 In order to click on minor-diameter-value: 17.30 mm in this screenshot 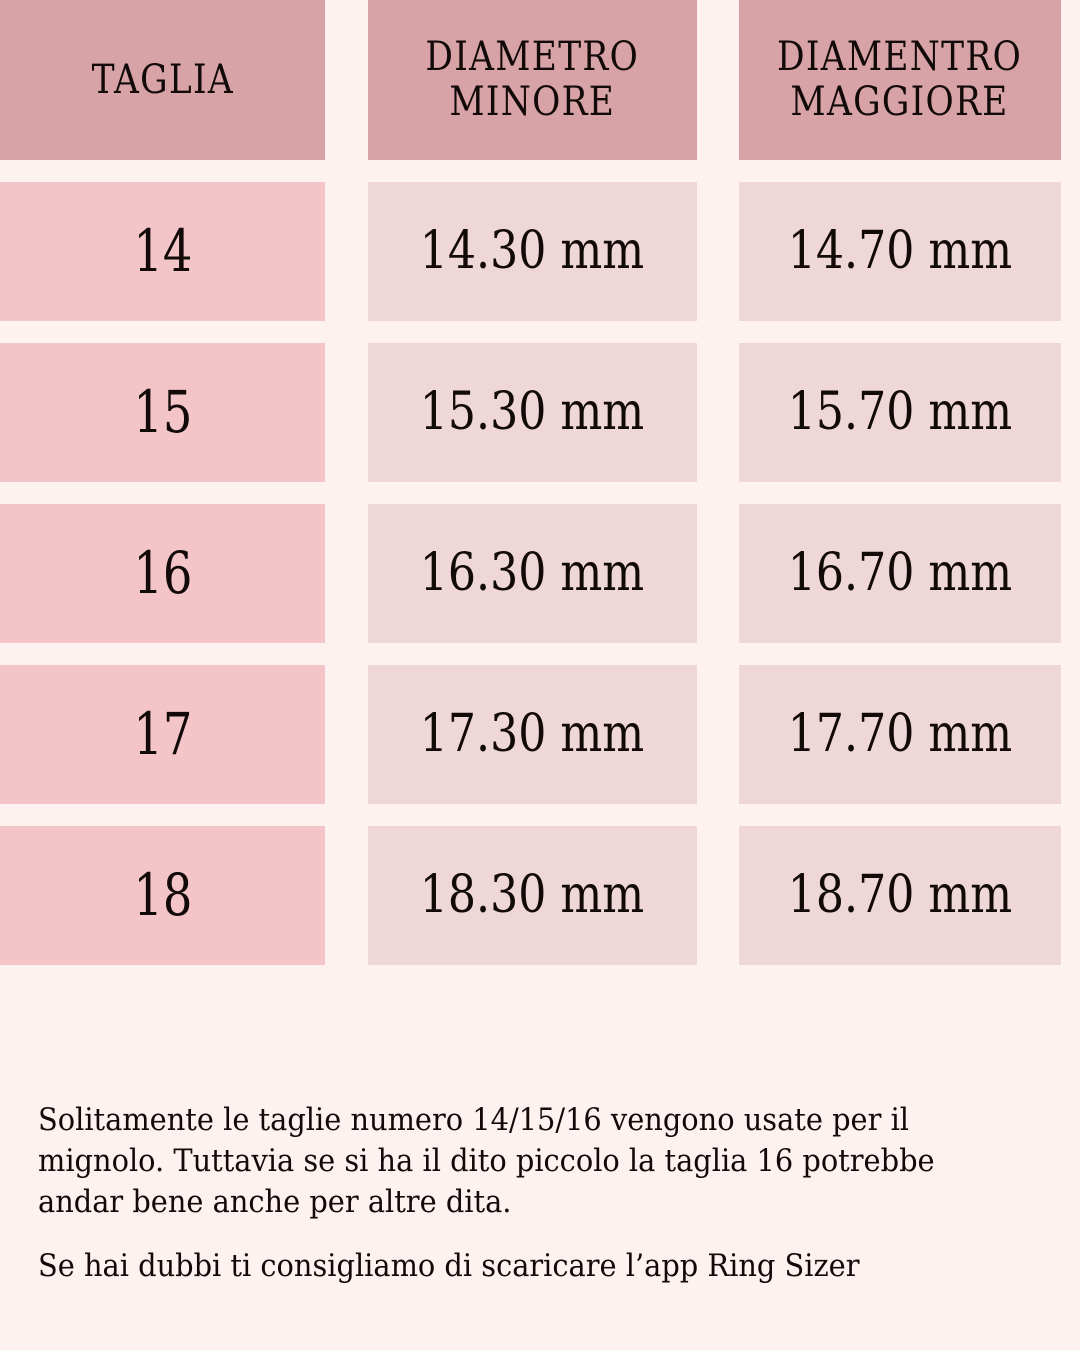, I will do `click(532, 734)`.